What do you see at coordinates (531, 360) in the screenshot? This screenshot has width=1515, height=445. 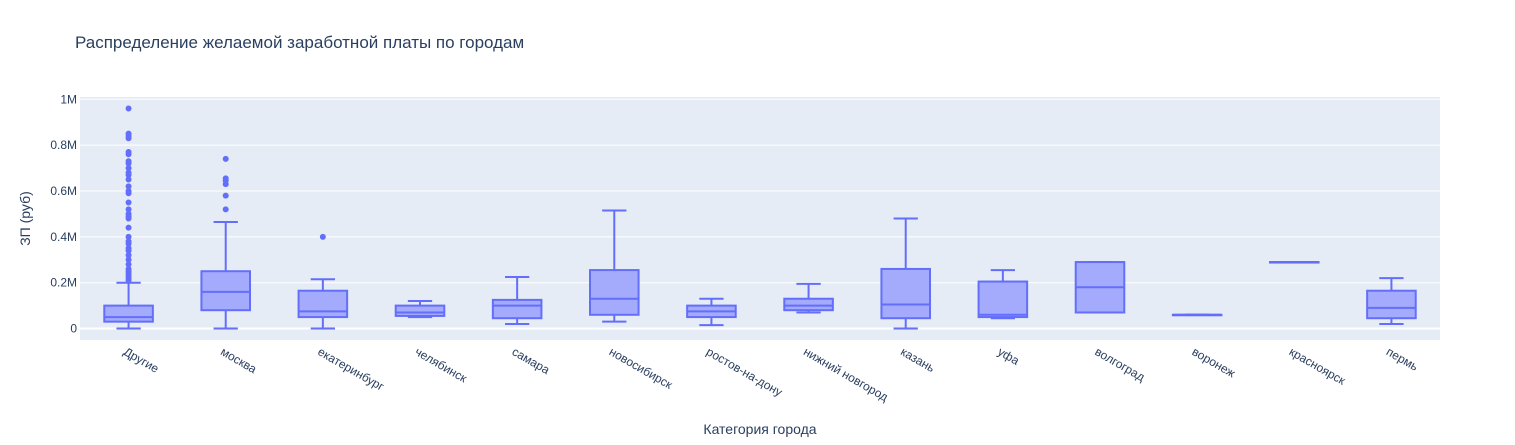 I see `x-tick-label: самара` at bounding box center [531, 360].